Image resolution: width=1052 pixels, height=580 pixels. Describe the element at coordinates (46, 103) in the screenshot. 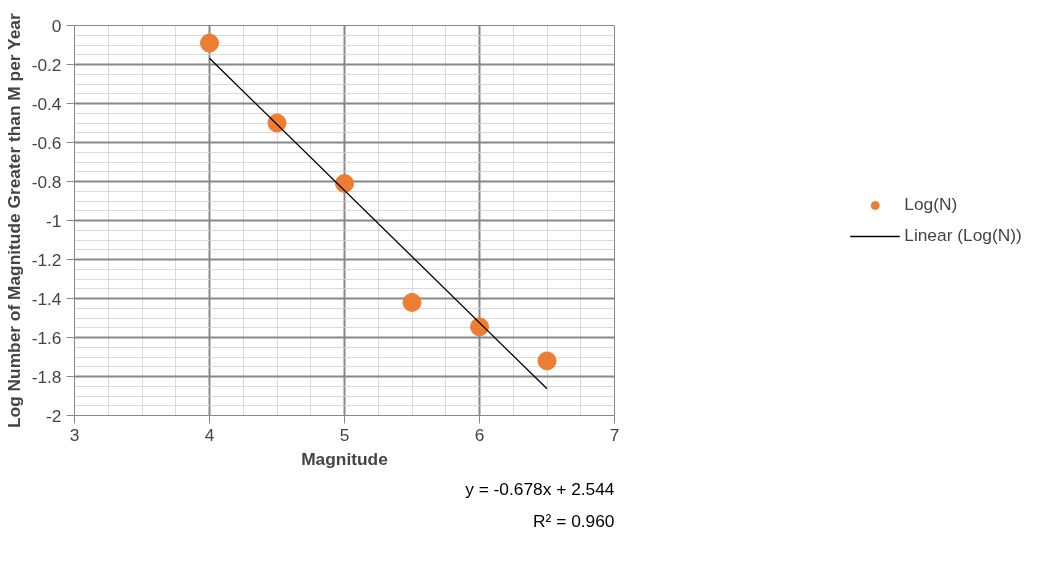

I see `y-tick-label: -0.4` at that location.